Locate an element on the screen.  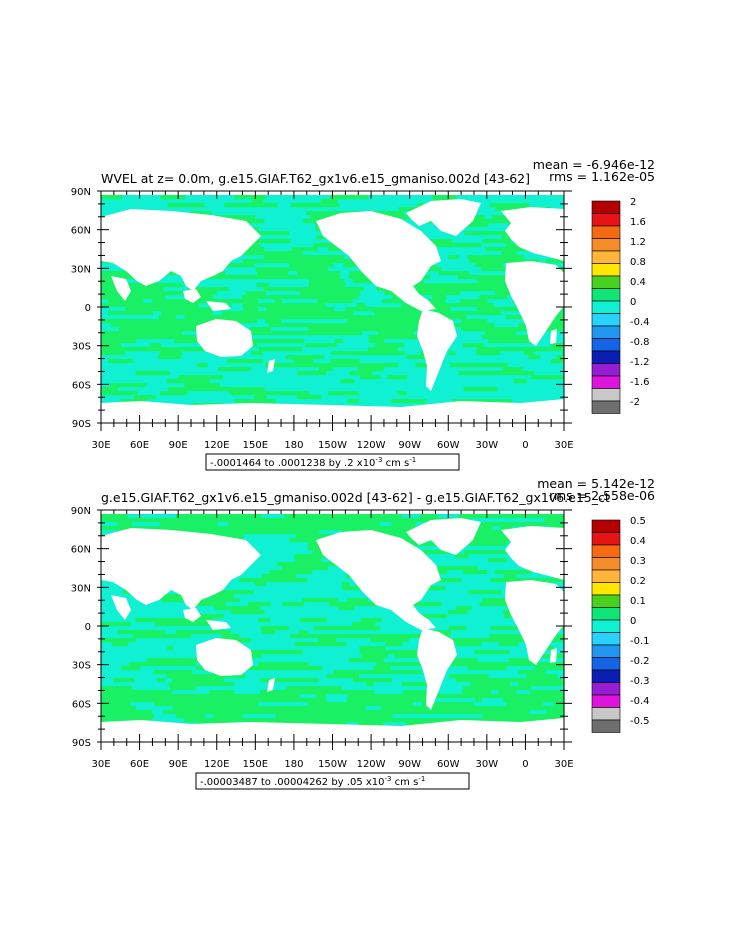
colorbar: 2 1.6 1.2 0.8 0.4 0 -0.4 -0.8 -1.2 -1.6 -2 is located at coordinates (620, 305).